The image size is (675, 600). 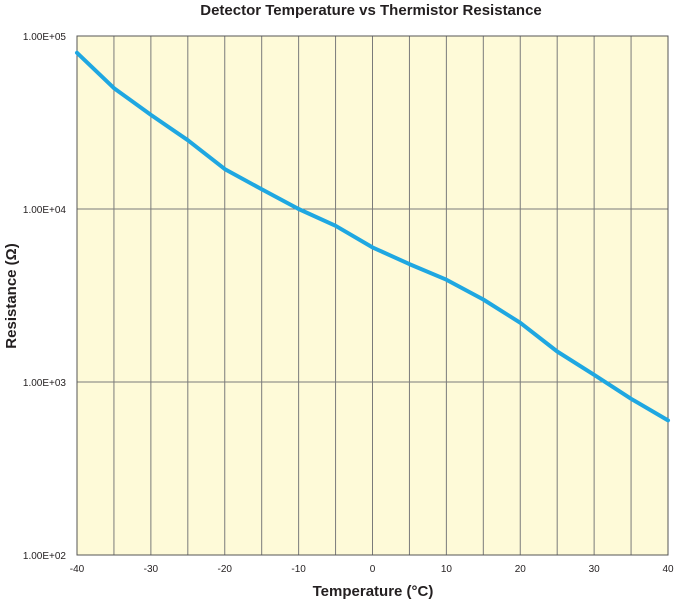 I want to click on y-axis-title: Resistance (Ω), so click(x=11, y=295).